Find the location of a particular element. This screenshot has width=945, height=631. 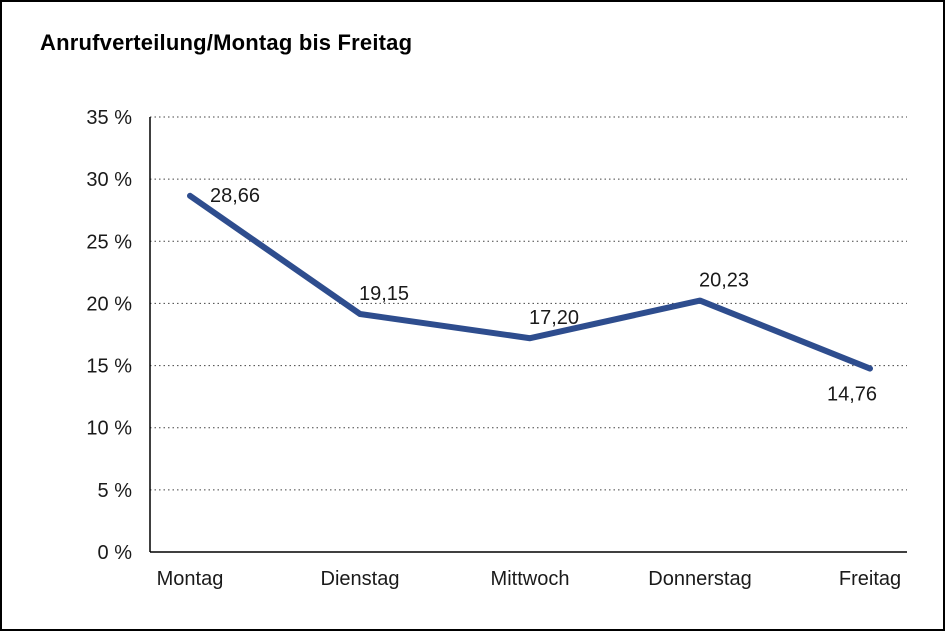

x-axis-tick-label: Donnerstag is located at coordinates (699, 579).